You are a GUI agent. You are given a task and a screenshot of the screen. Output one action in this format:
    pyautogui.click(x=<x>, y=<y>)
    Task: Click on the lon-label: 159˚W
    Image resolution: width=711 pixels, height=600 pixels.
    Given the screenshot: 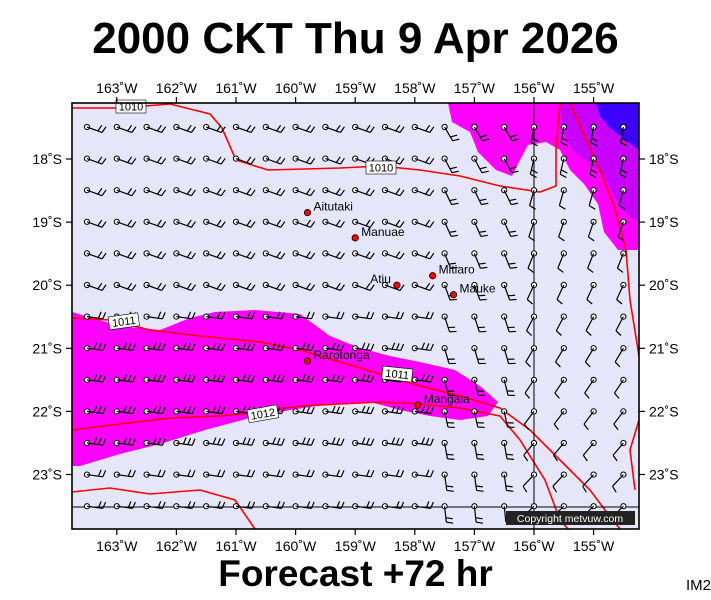 What is the action you would take?
    pyautogui.click(x=356, y=546)
    